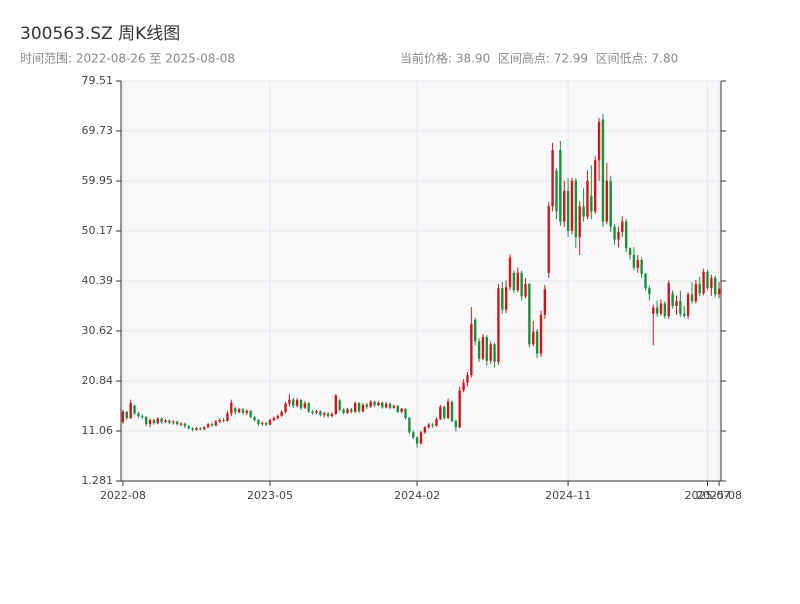 This screenshot has height=604, width=800. What do you see at coordinates (98, 380) in the screenshot?
I see `y-tick-label: 20.84` at bounding box center [98, 380].